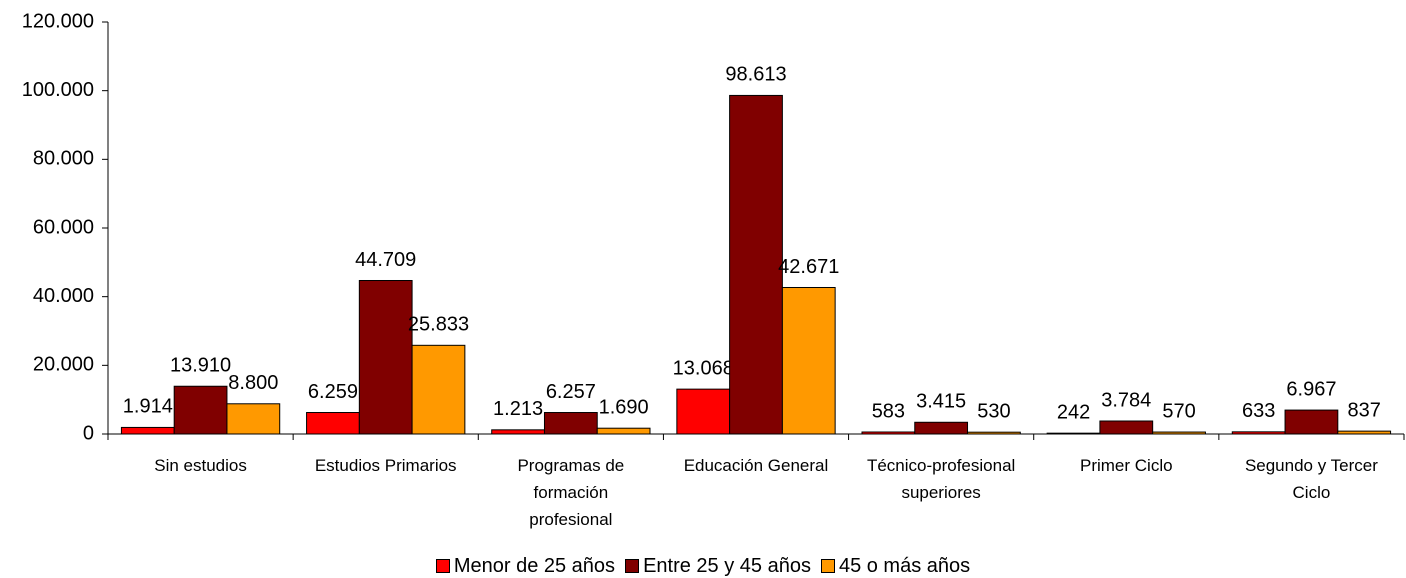 This screenshot has height=578, width=1406. What do you see at coordinates (888, 411) in the screenshot?
I see `value-label: 583` at bounding box center [888, 411].